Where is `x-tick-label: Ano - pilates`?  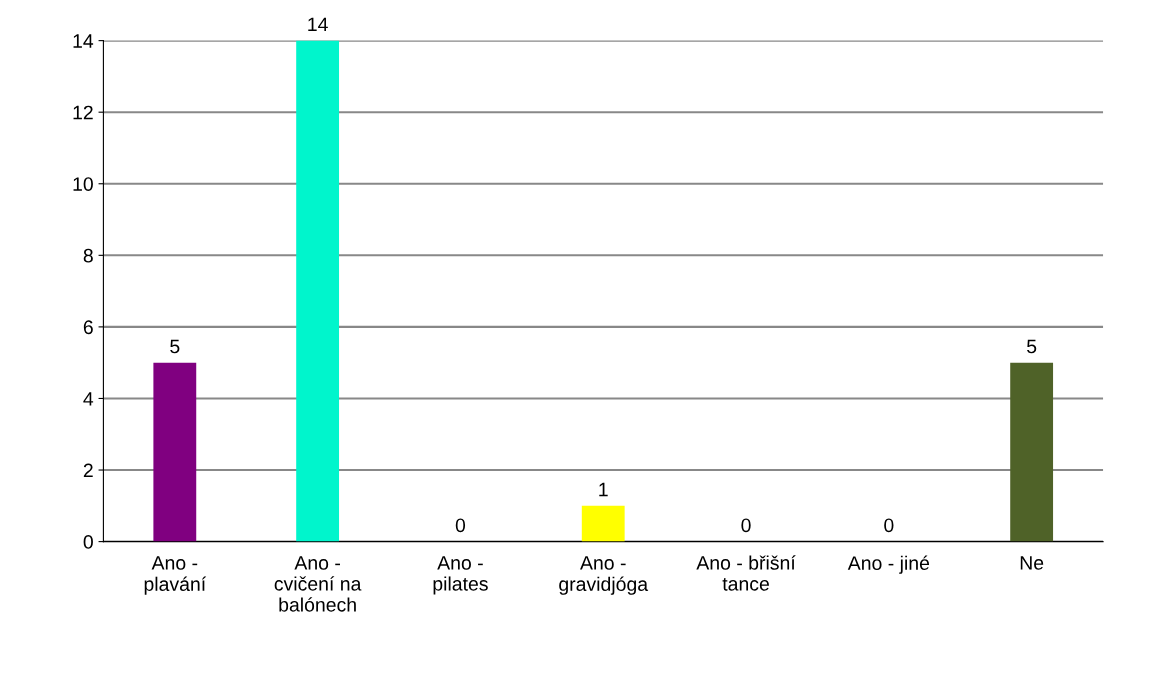
x-tick-label: Ano - pilates is located at coordinates (460, 575).